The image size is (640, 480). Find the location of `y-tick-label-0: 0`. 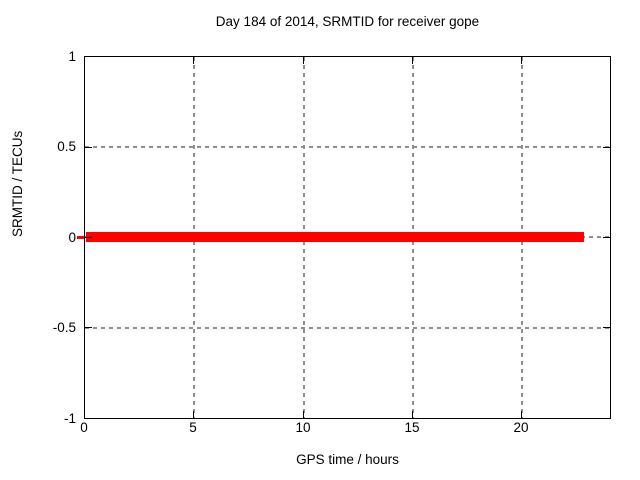

y-tick-label-0: 0 is located at coordinates (72, 237).